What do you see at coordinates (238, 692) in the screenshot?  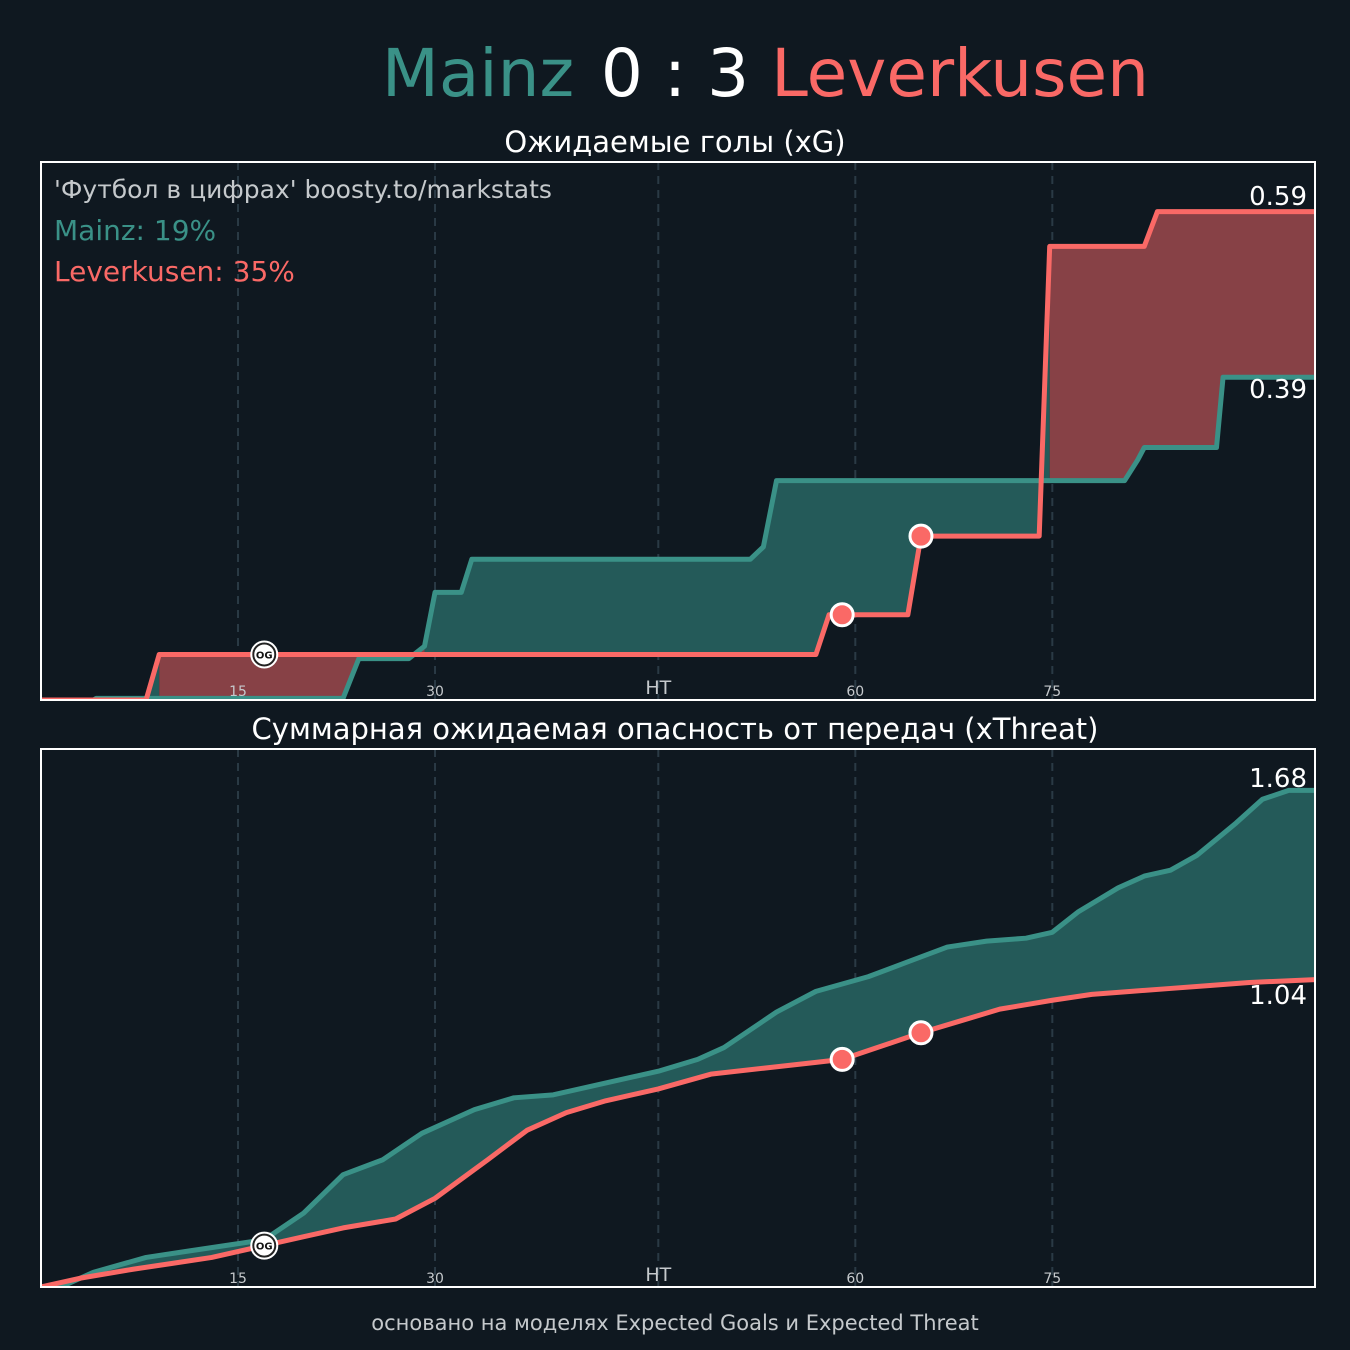 I see `xg-tick-label: 15` at bounding box center [238, 692].